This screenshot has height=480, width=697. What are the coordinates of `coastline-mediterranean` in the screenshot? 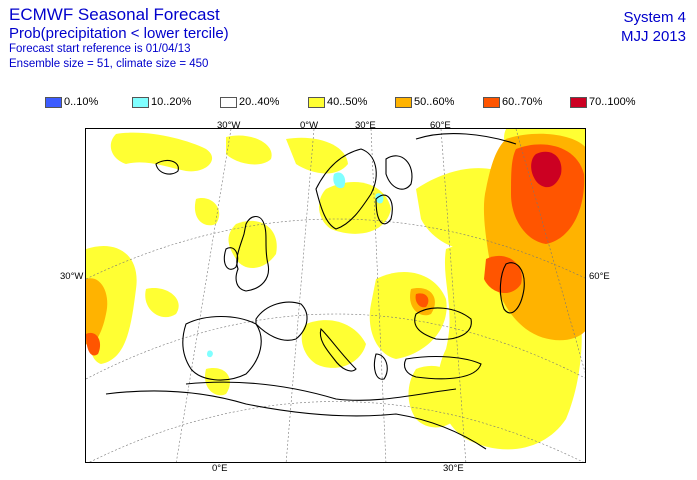 It's located at (321, 391).